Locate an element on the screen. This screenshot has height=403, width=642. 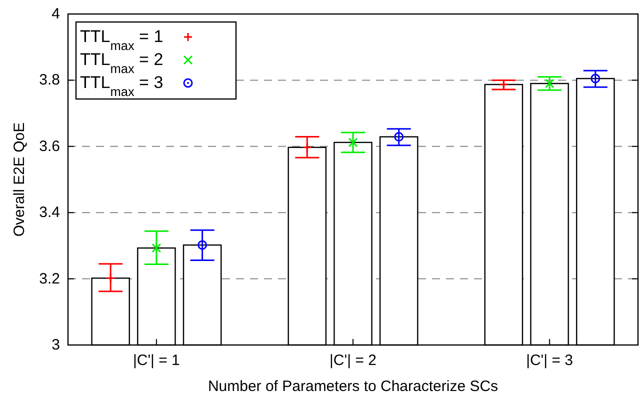
legend-label: TTL$_{max}$ = 3 is located at coordinates (122, 85).